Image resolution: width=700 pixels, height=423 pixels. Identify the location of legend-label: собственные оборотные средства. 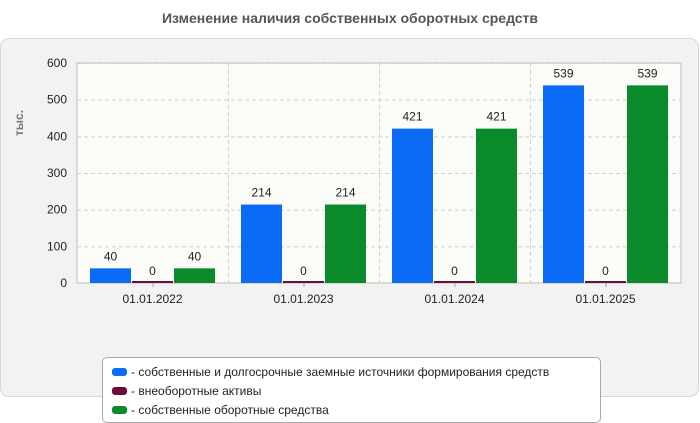
(233, 409).